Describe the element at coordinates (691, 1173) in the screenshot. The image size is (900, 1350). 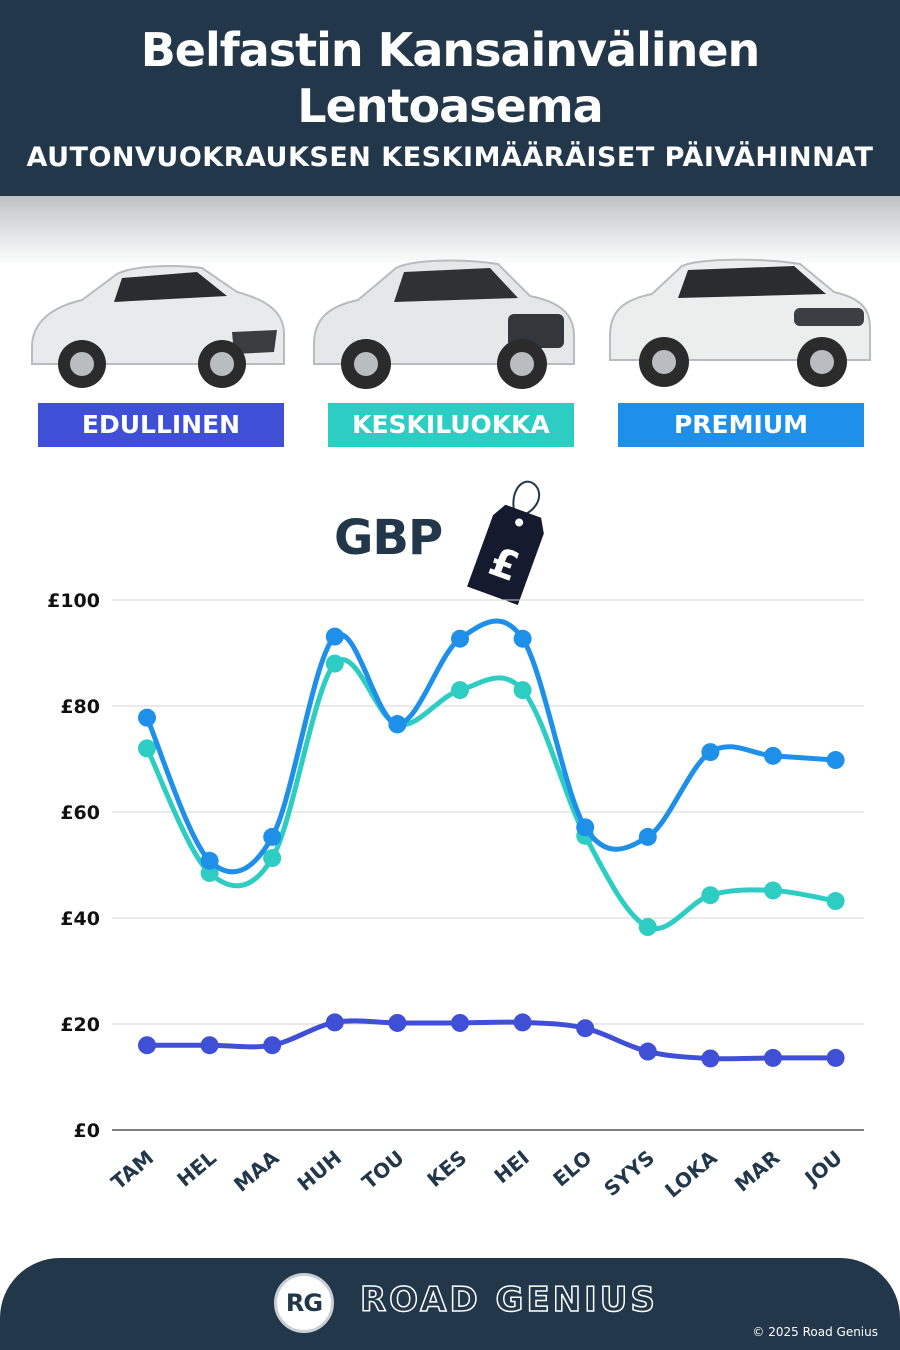
I see `x-tick-label: LOKA` at that location.